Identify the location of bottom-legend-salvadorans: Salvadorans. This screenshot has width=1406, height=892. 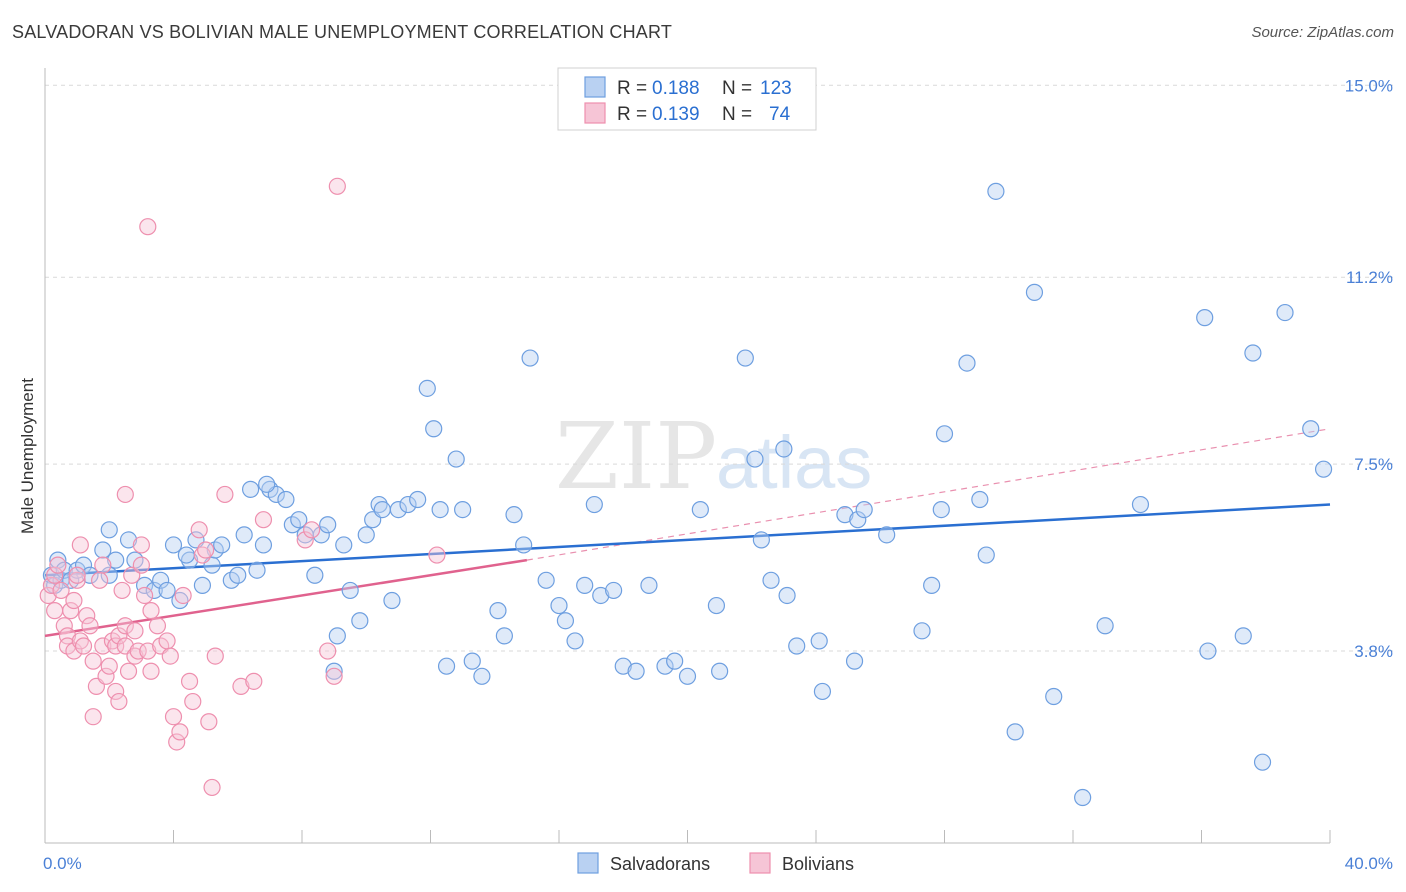
(660, 864).